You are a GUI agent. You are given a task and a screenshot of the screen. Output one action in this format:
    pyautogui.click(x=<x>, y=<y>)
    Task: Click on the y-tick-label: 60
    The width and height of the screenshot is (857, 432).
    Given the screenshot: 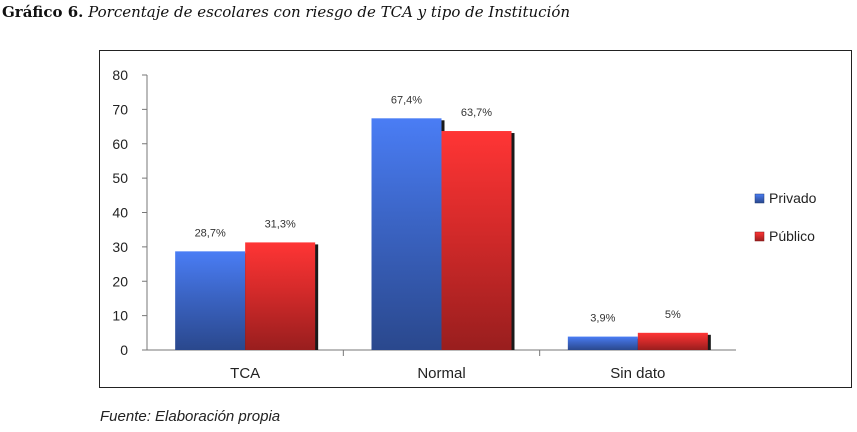 What is the action you would take?
    pyautogui.click(x=120, y=144)
    